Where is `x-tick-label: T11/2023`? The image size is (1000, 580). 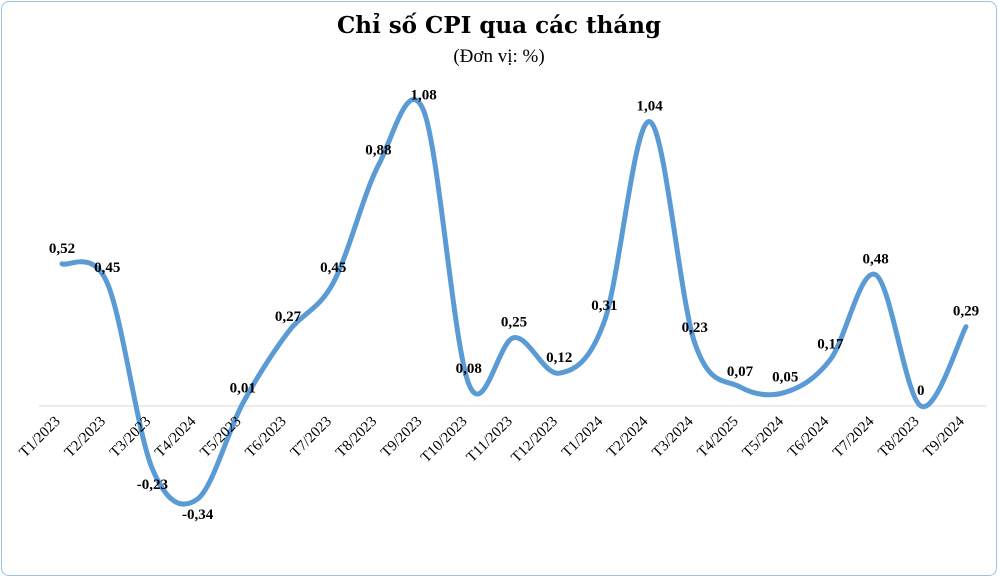 x-tick-label: T11/2023 is located at coordinates (490, 440).